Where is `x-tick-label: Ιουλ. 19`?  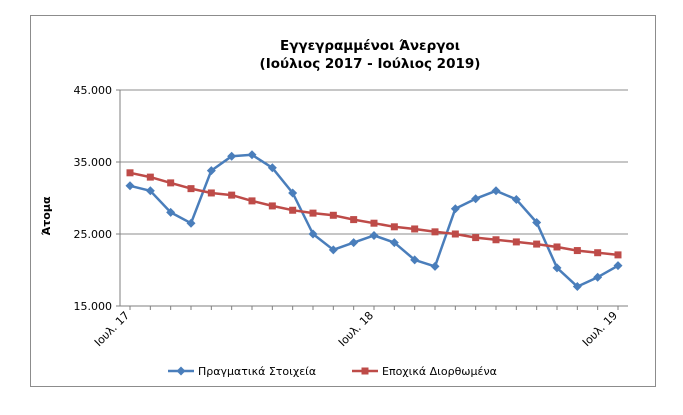 x-tick-label: Ιουλ. 19 is located at coordinates (600, 329).